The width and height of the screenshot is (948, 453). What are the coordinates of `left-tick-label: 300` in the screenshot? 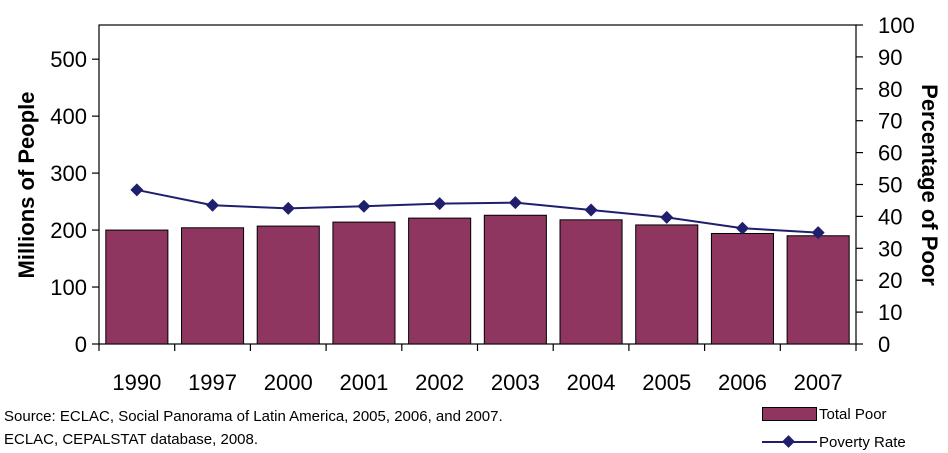 It's located at (68, 173).